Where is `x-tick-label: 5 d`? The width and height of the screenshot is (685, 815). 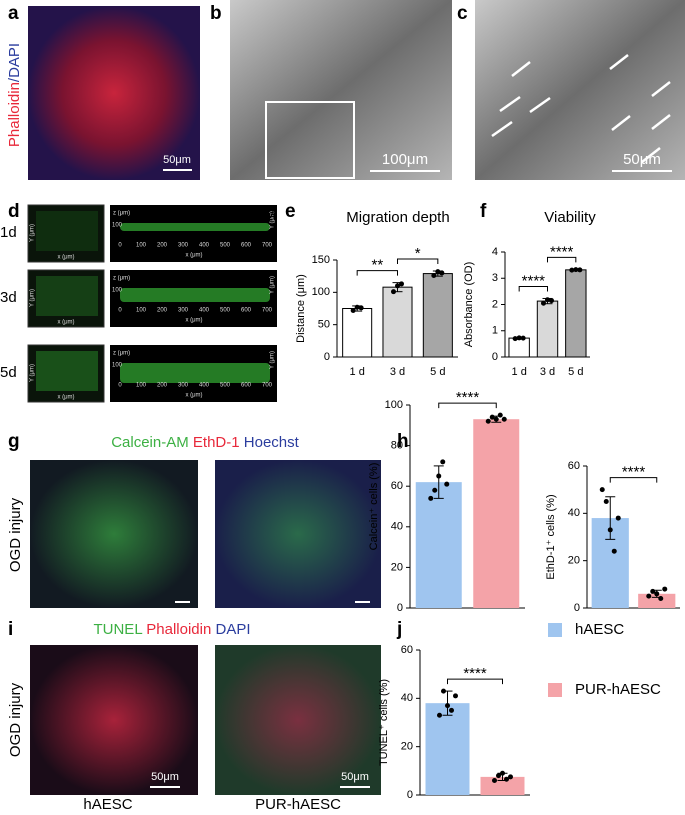 x-tick-label: 5 d is located at coordinates (437, 372).